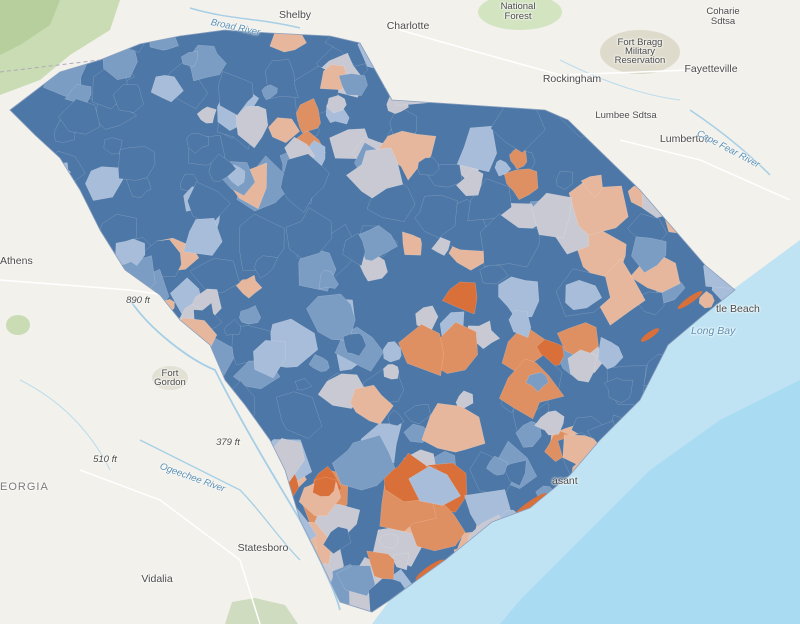 The height and width of the screenshot is (624, 800). What do you see at coordinates (565, 481) in the screenshot?
I see `label-mount-pleasant: asant` at bounding box center [565, 481].